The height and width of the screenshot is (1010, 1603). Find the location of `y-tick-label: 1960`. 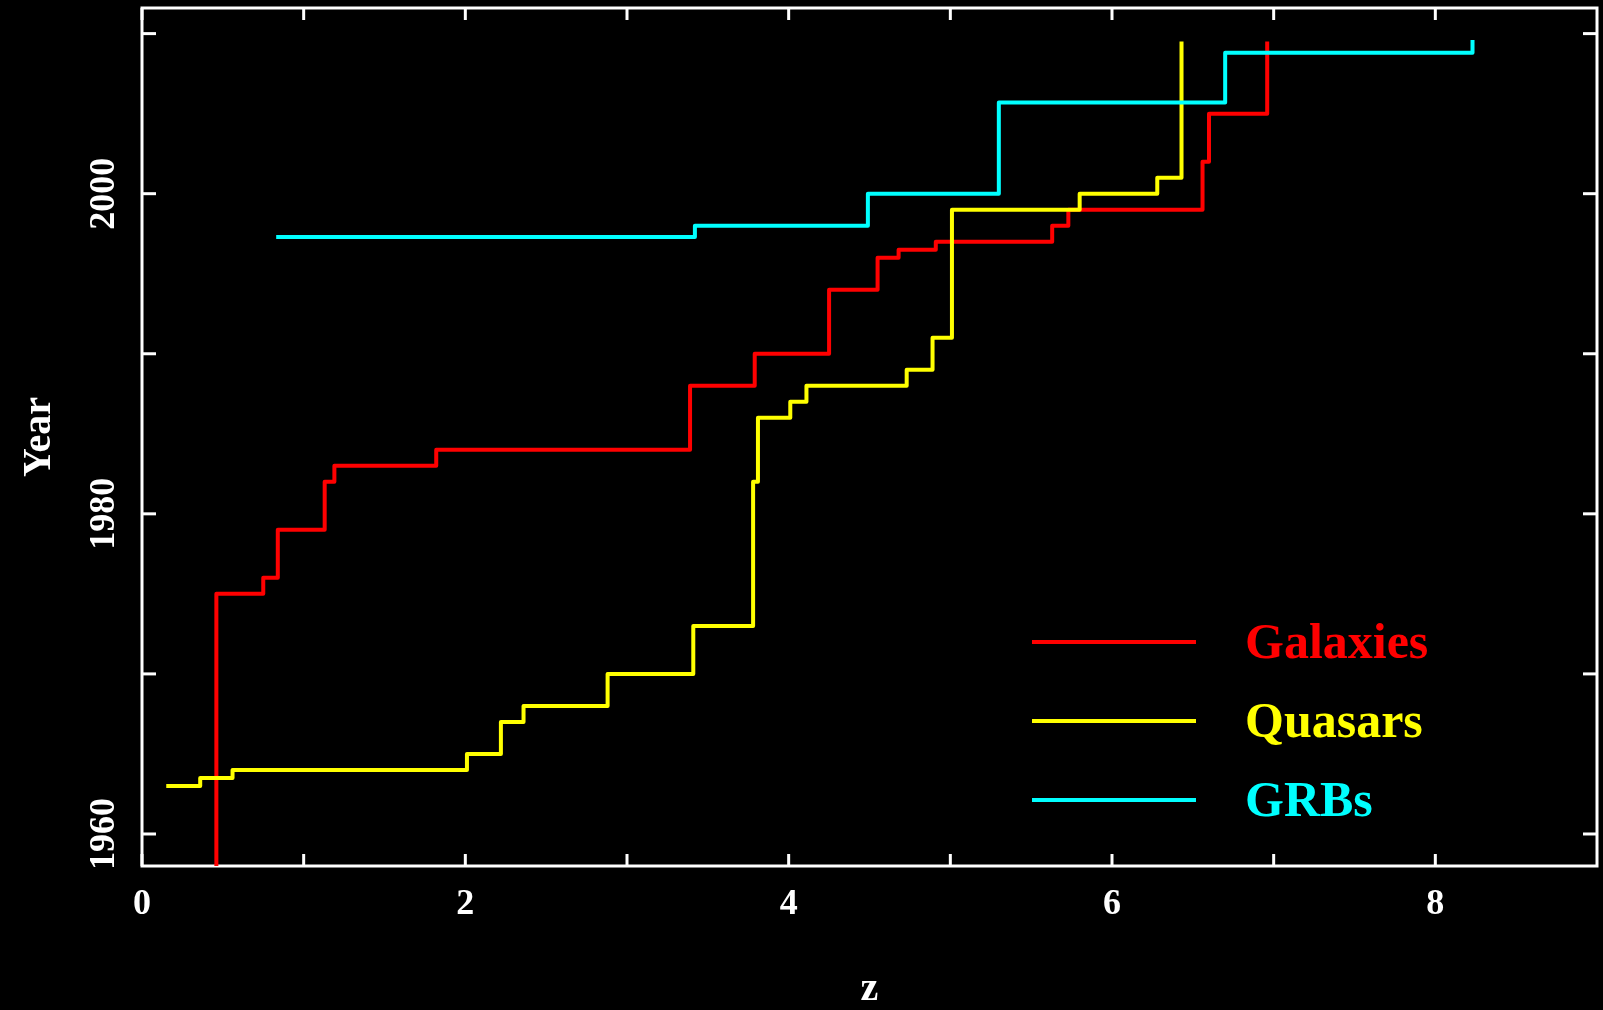

y-tick-label: 1960 is located at coordinates (102, 833).